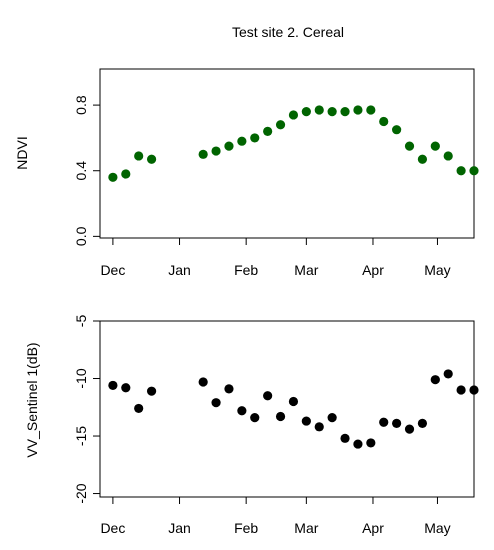 The width and height of the screenshot is (494, 550). What do you see at coordinates (179, 528) in the screenshot?
I see `vv-x-tick-label: Jan` at bounding box center [179, 528].